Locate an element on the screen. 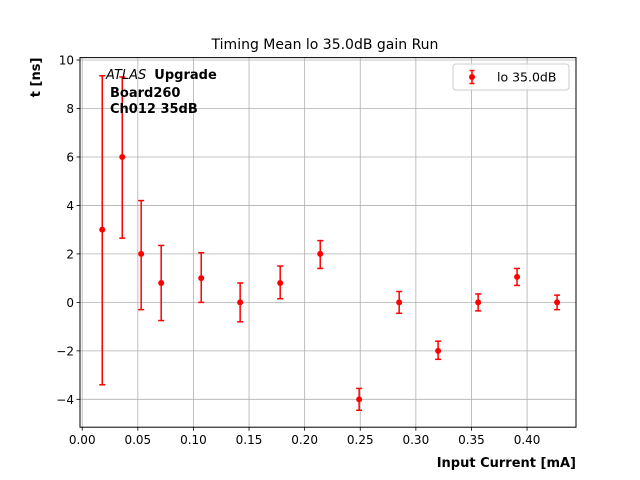 Image resolution: width=640 pixels, height=480 pixels. x-tick-label: 0.30 is located at coordinates (415, 440).